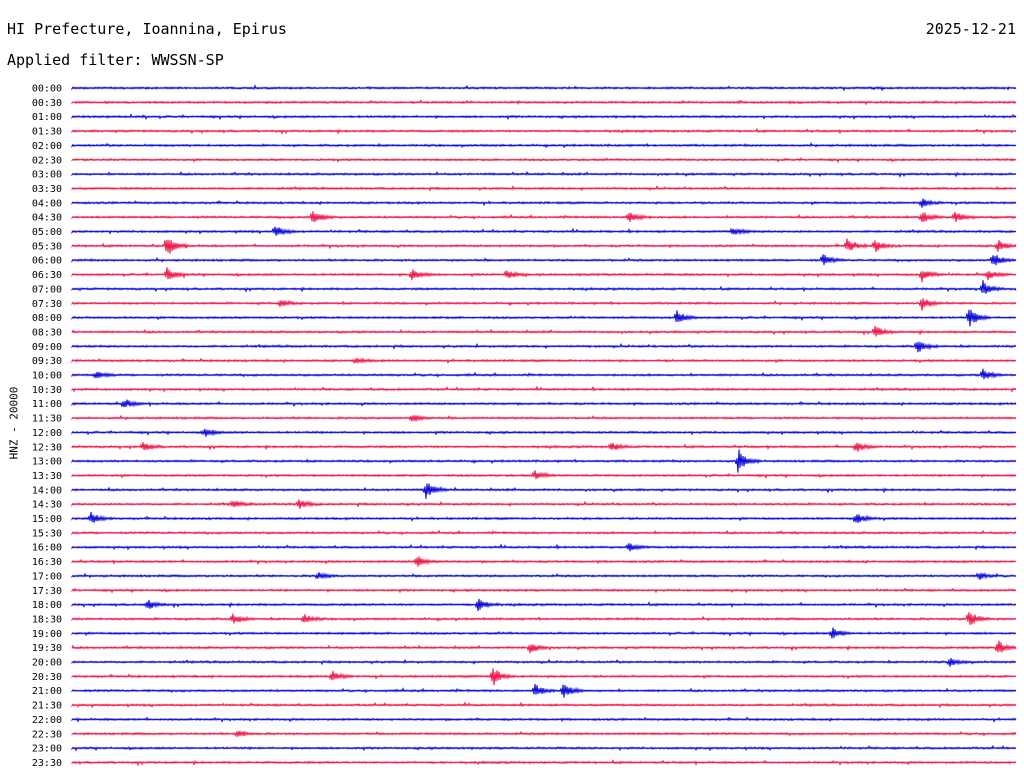 This screenshot has width=1024, height=780. What do you see at coordinates (47, 720) in the screenshot?
I see `time-tick-label: 22:00` at bounding box center [47, 720].